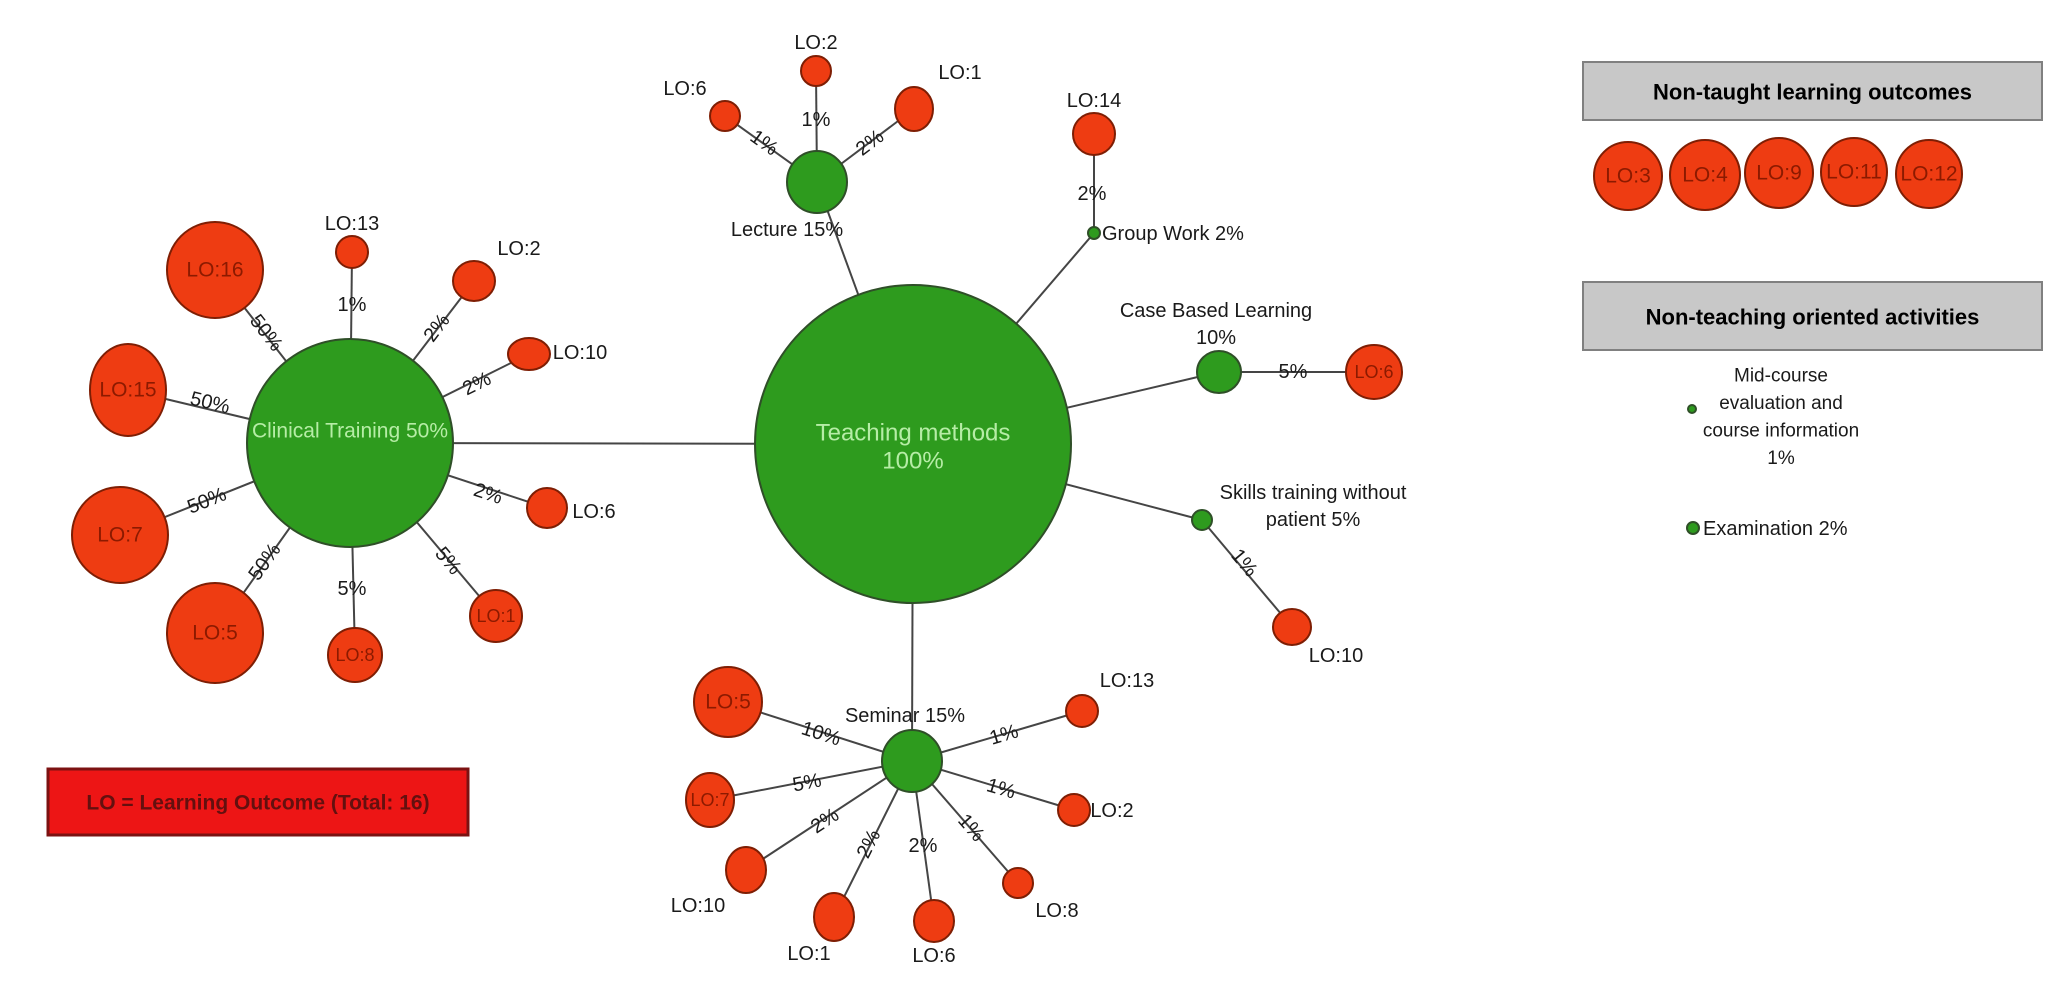 The image size is (2059, 1001). What do you see at coordinates (1692, 409) in the screenshot?
I see `node-mid-course-dot` at bounding box center [1692, 409].